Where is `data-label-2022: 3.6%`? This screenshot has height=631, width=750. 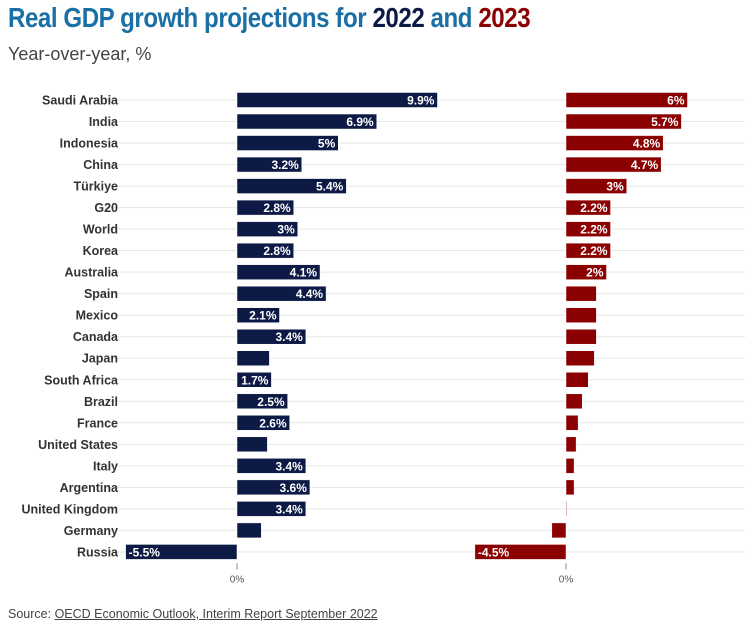
data-label-2022: 3.6% is located at coordinates (294, 488).